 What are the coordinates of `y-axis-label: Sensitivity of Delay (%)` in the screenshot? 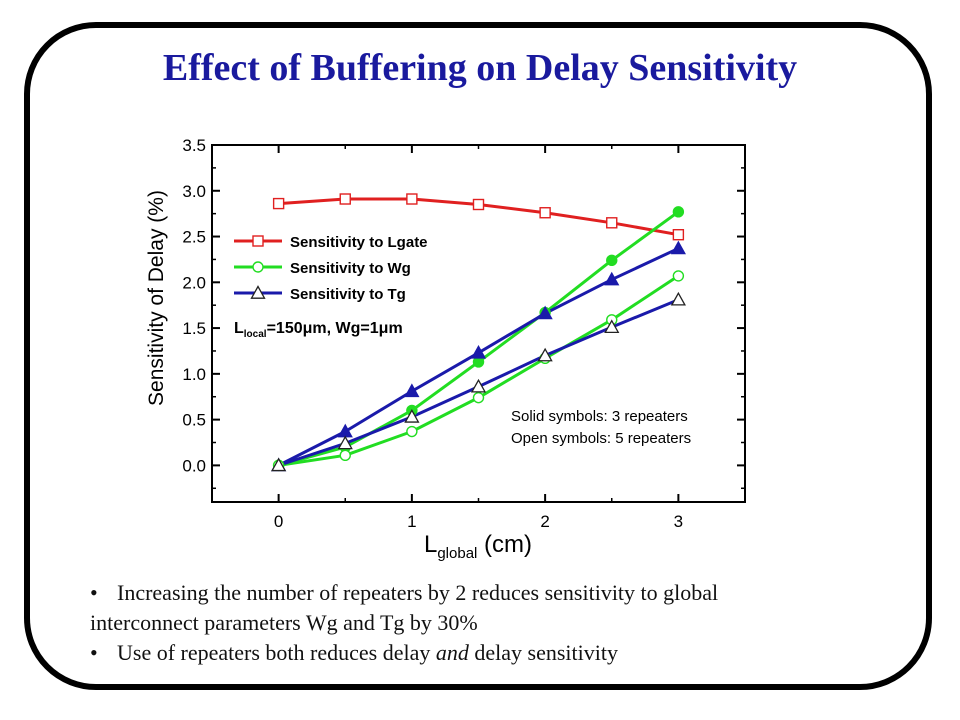 It's located at (156, 298).